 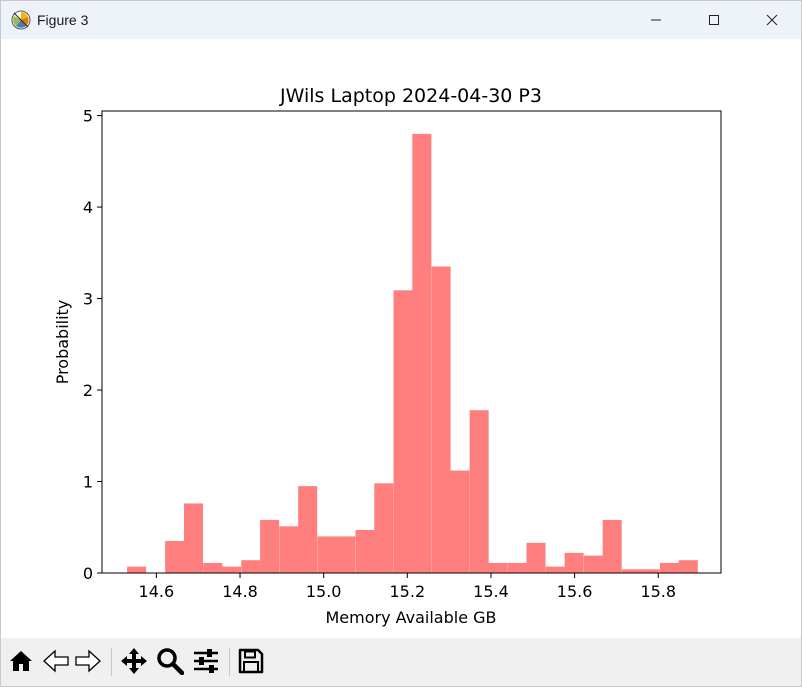 I want to click on forward-button, so click(x=88, y=661).